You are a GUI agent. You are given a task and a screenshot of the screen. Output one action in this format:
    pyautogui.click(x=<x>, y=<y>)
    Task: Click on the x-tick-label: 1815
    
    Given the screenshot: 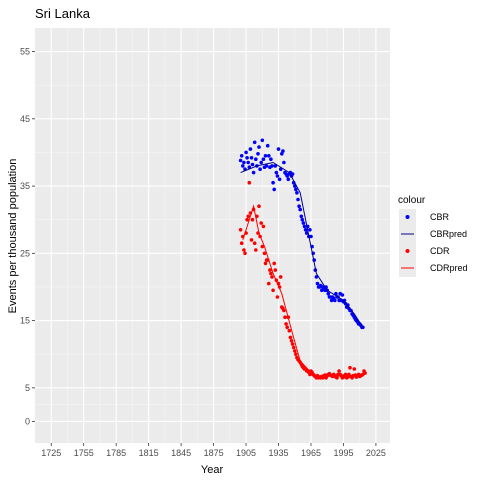 What is the action you would take?
    pyautogui.click(x=149, y=453)
    